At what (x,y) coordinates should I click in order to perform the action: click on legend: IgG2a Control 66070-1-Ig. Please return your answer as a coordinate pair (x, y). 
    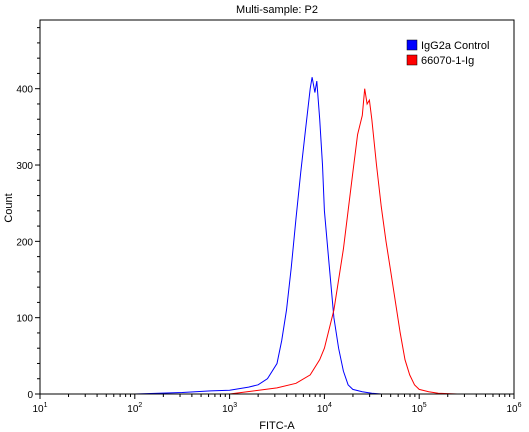
    Looking at the image, I should click on (447, 53).